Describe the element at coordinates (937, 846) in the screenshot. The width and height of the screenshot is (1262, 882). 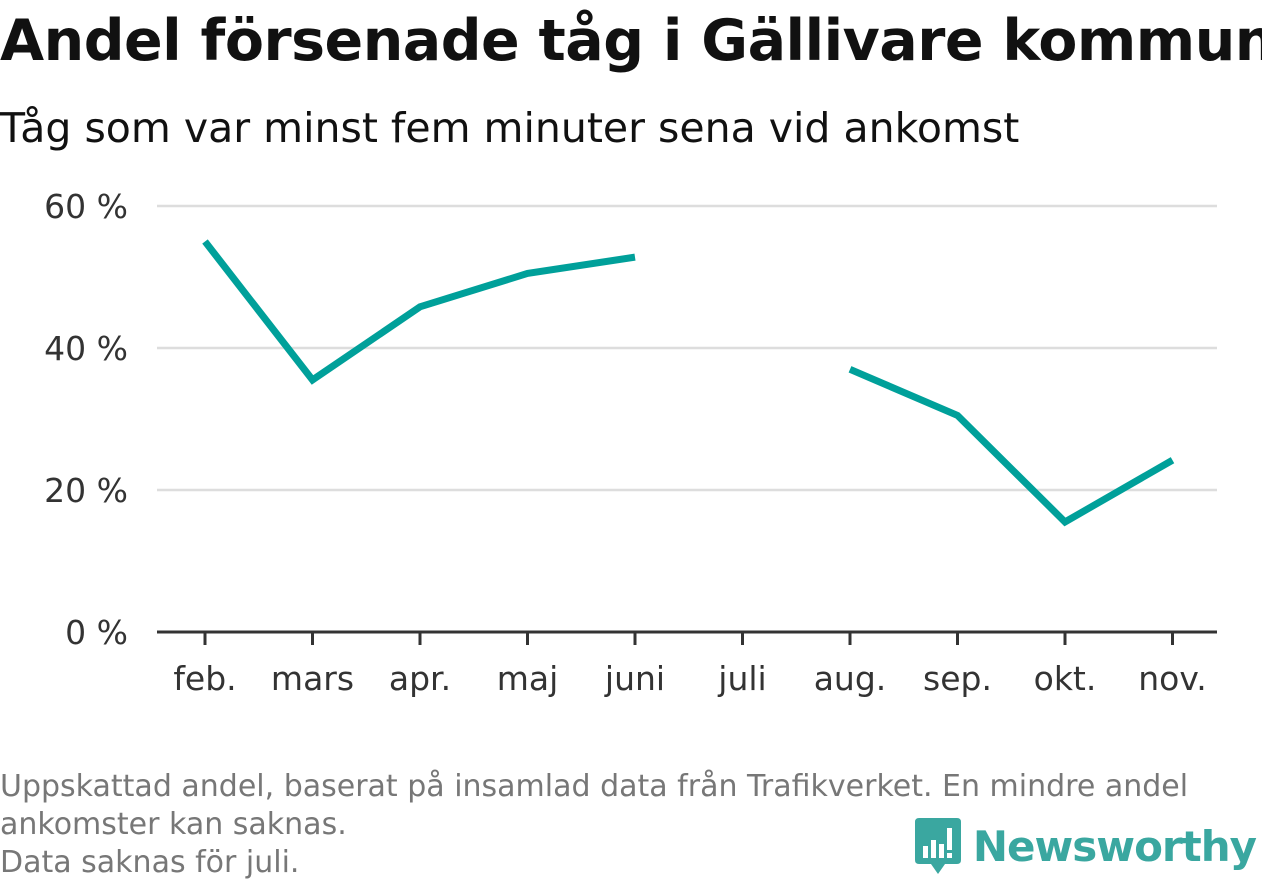
I see `newsworthy-logo-icon` at that location.